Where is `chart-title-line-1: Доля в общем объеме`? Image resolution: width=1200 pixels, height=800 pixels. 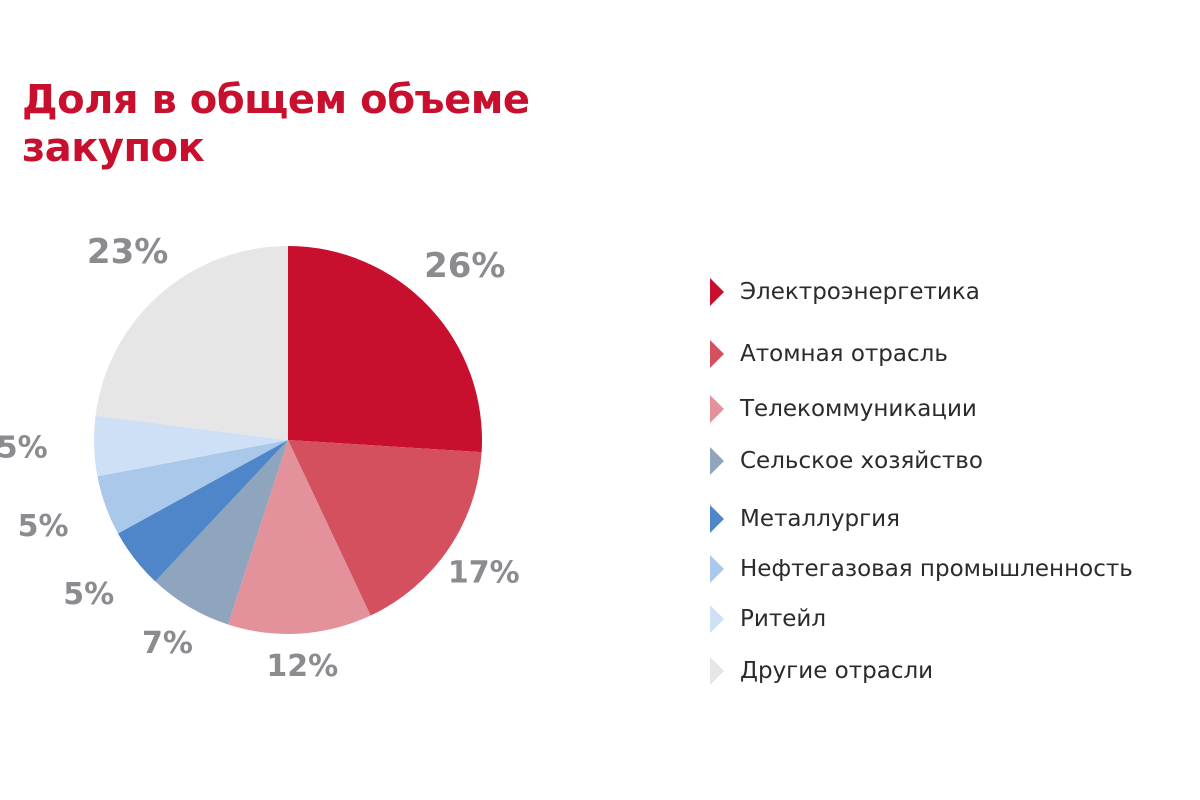 chart-title-line-1: Доля в общем объеме is located at coordinates (276, 100).